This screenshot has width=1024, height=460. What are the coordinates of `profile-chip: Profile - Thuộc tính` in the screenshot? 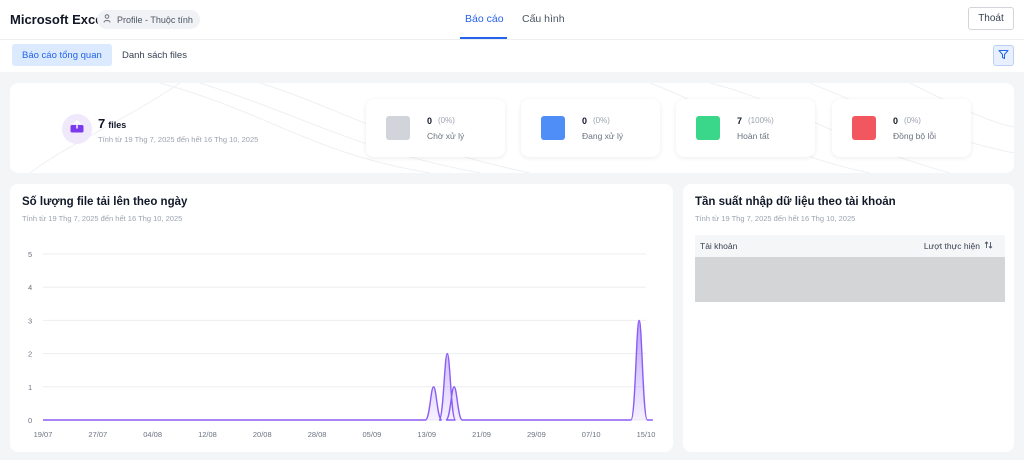 It's located at (148, 19).